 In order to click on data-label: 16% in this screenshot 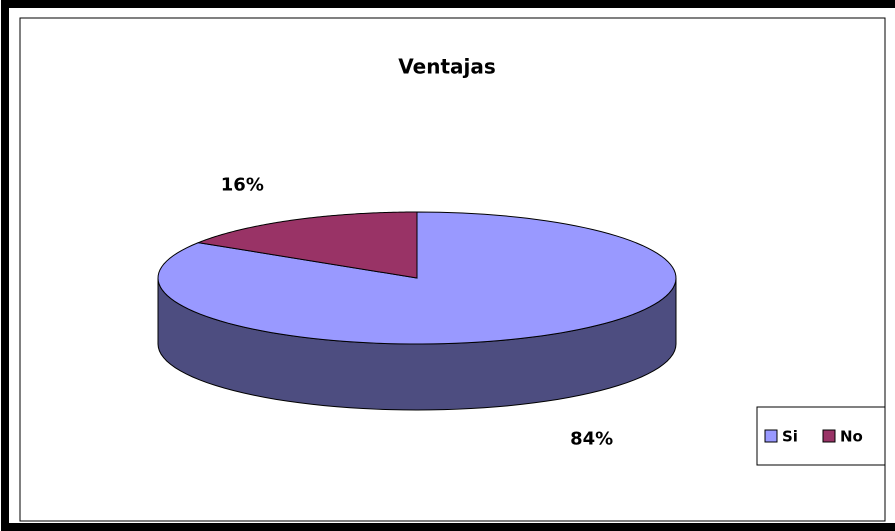, I will do `click(242, 184)`.